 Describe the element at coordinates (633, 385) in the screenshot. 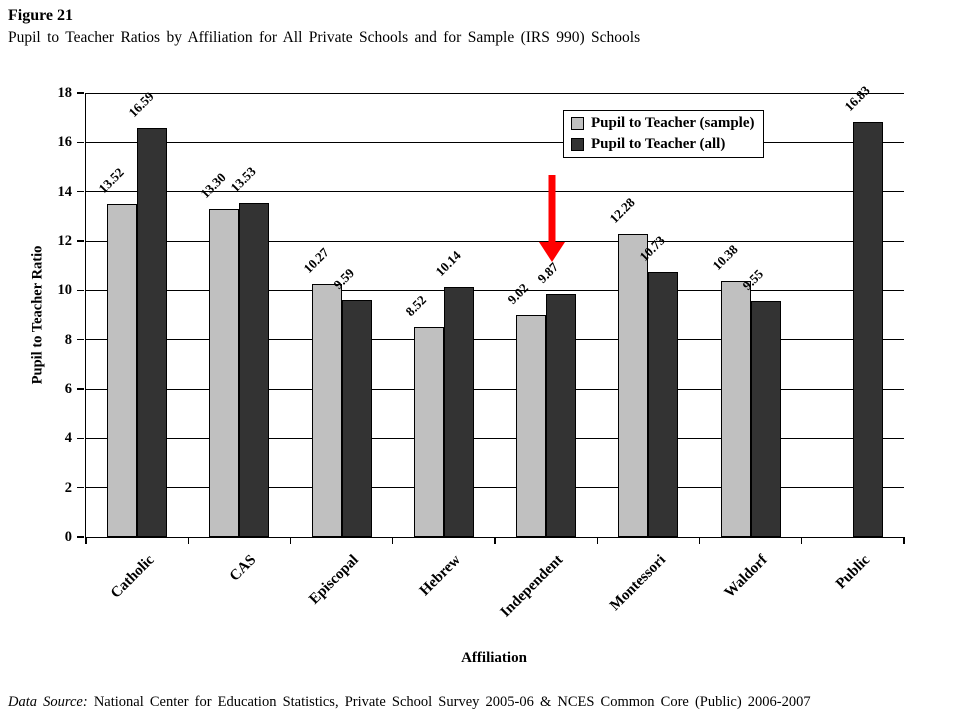

I see `bar-montessori-sample` at that location.